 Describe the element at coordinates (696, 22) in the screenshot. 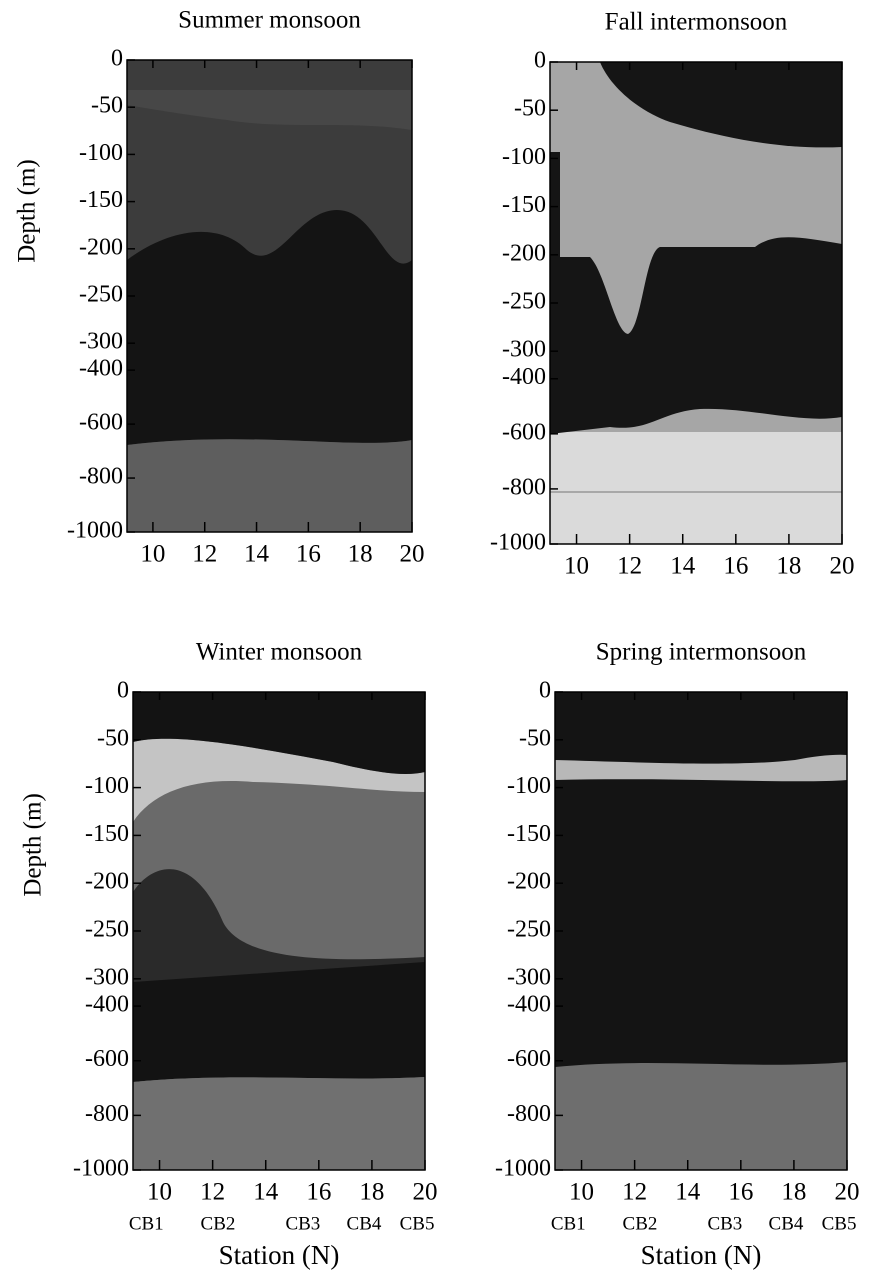

I see `panel-title: Fall intermonsoon` at that location.